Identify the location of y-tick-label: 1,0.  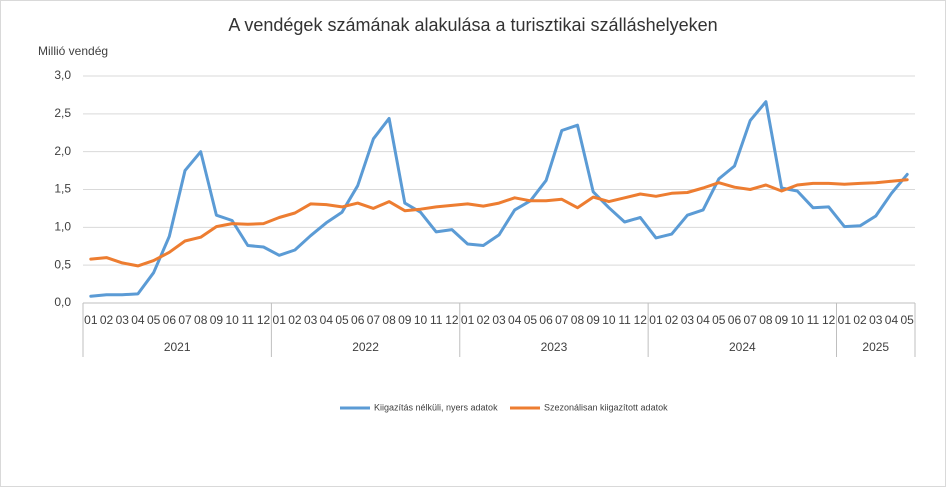
(62, 227).